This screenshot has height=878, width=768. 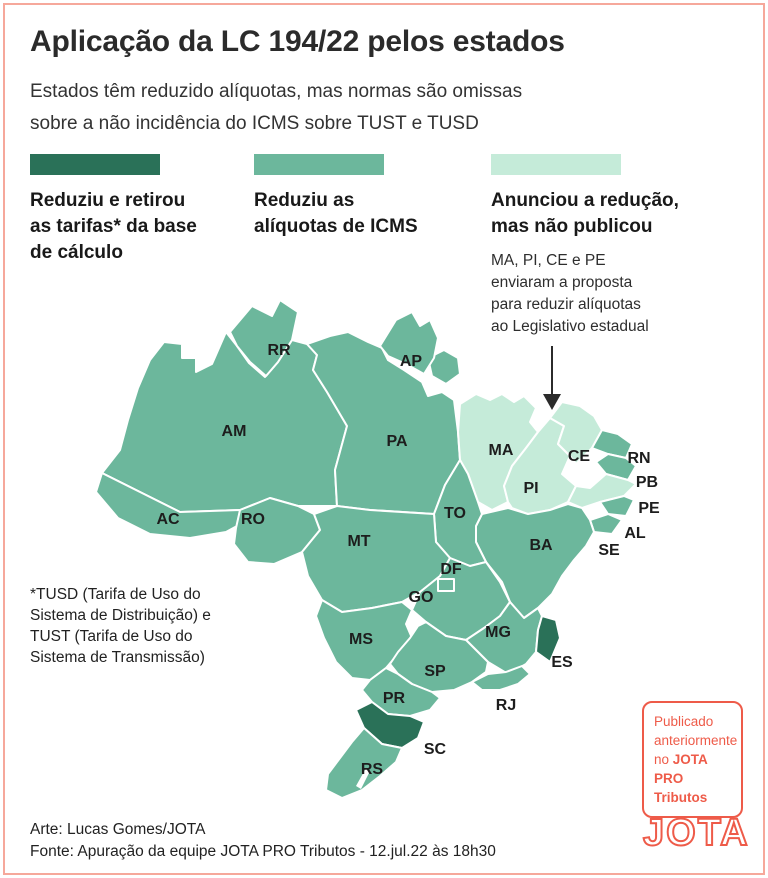 What do you see at coordinates (635, 533) in the screenshot?
I see `state-label-al: AL` at bounding box center [635, 533].